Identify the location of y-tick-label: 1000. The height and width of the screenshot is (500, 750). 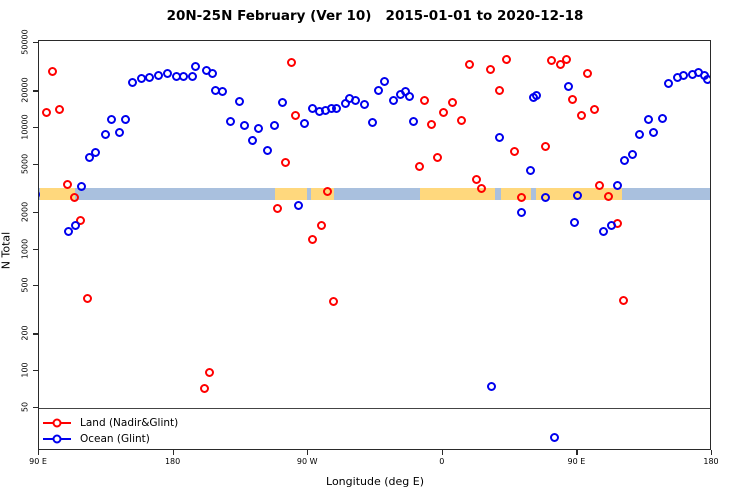
(25, 248).